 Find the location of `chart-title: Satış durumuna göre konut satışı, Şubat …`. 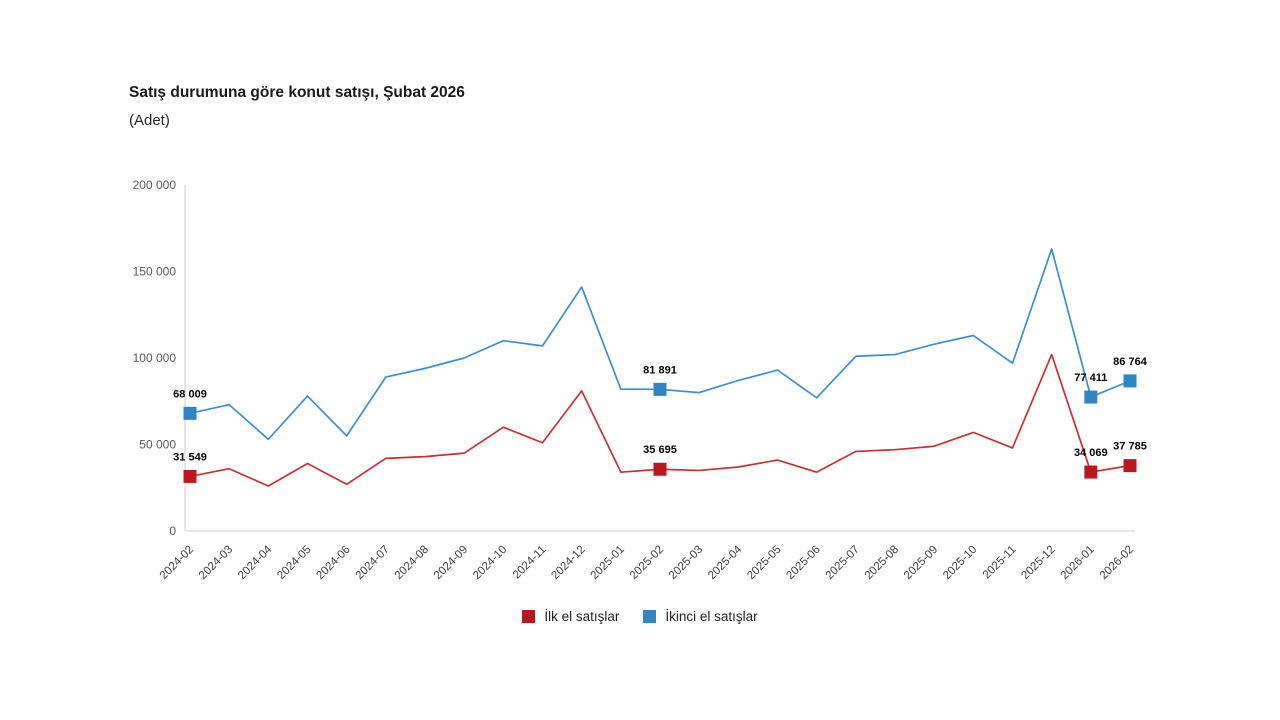

chart-title: Satış durumuna göre konut satışı, Şubat … is located at coordinates (297, 92).